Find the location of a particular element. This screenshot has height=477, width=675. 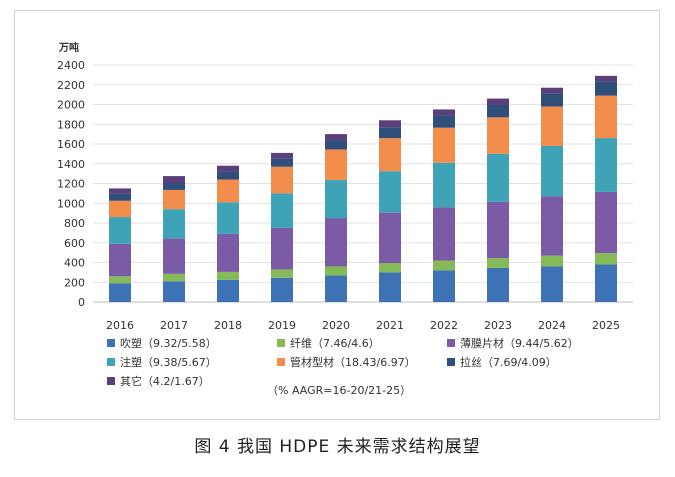

y-tick-label: 1400 is located at coordinates (71, 164).